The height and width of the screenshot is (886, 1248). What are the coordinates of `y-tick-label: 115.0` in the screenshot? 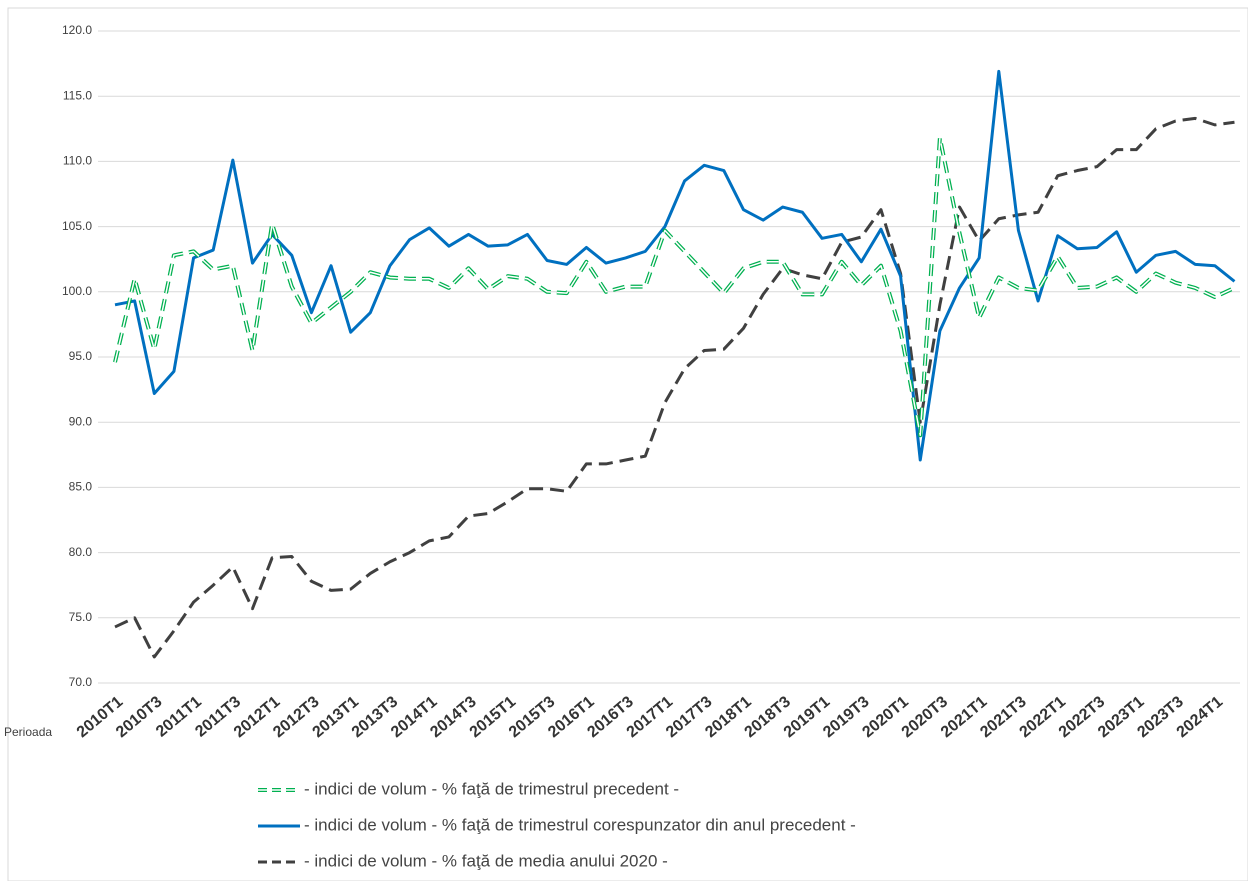 It's located at (77, 95).